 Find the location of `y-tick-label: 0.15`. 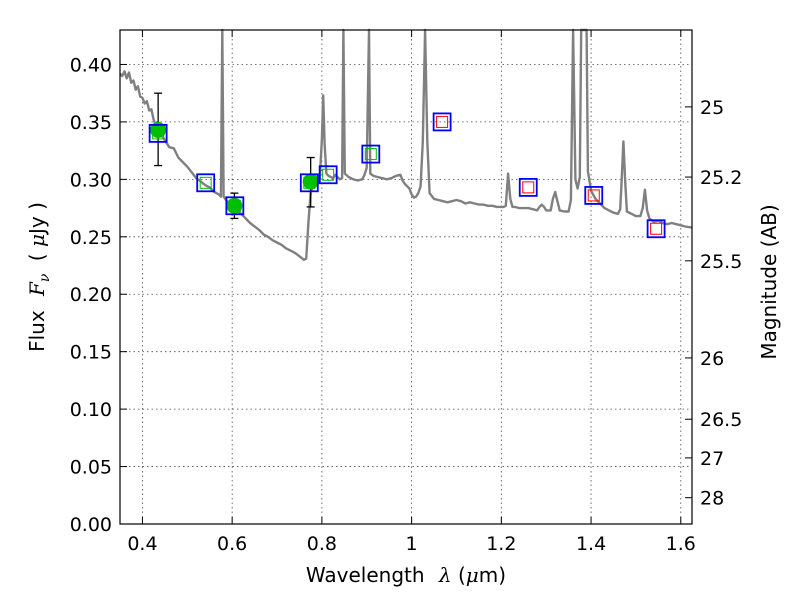

y-tick-label: 0.15 is located at coordinates (91, 353).